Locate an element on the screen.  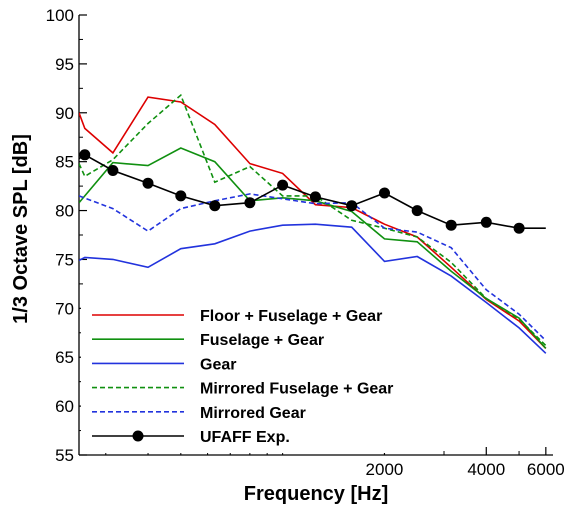
y-tick-label: 75 is located at coordinates (64, 259).